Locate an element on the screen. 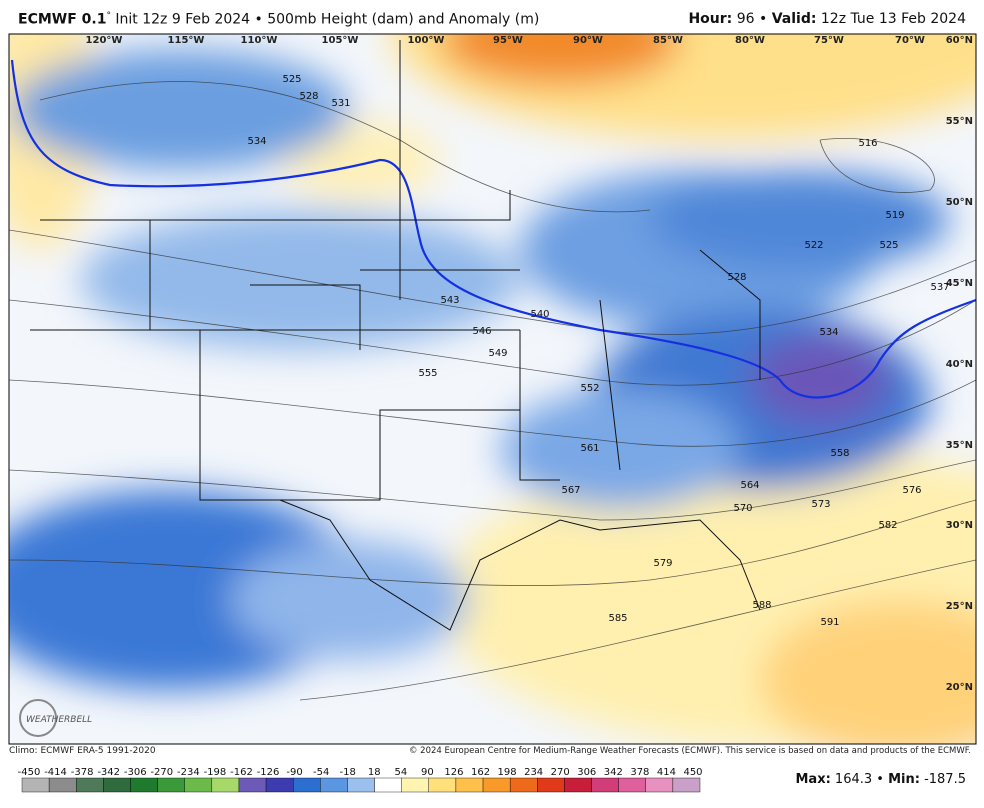  contour-label: 588 is located at coordinates (761, 605).